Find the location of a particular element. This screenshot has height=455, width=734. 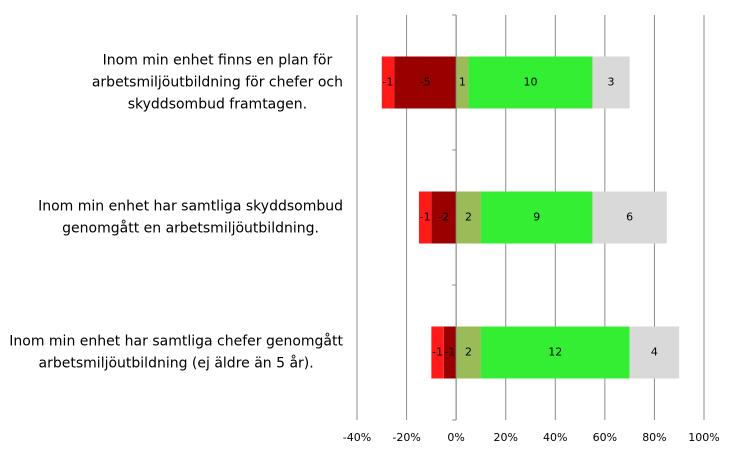

category-label: genomgått en arbetsmiljöutbildning. is located at coordinates (190, 228).